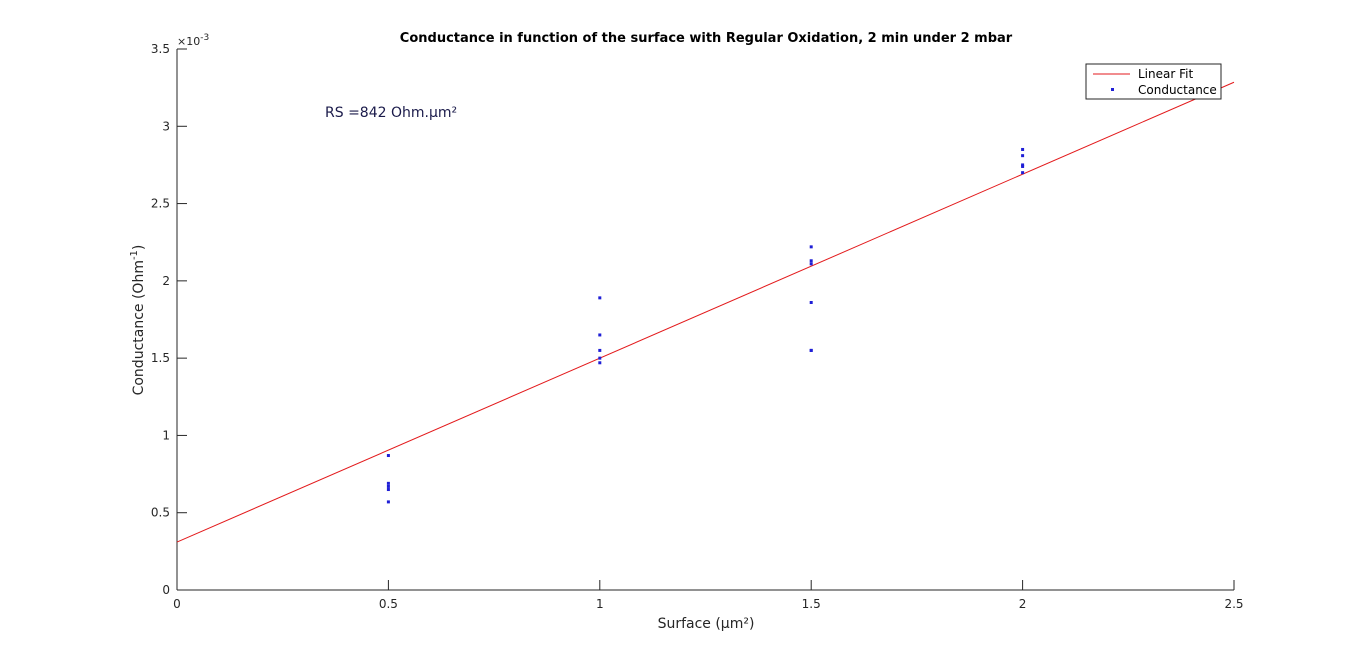 Image resolution: width=1364 pixels, height=663 pixels. What do you see at coordinates (166, 590) in the screenshot?
I see `y-tick-label: 0` at bounding box center [166, 590].